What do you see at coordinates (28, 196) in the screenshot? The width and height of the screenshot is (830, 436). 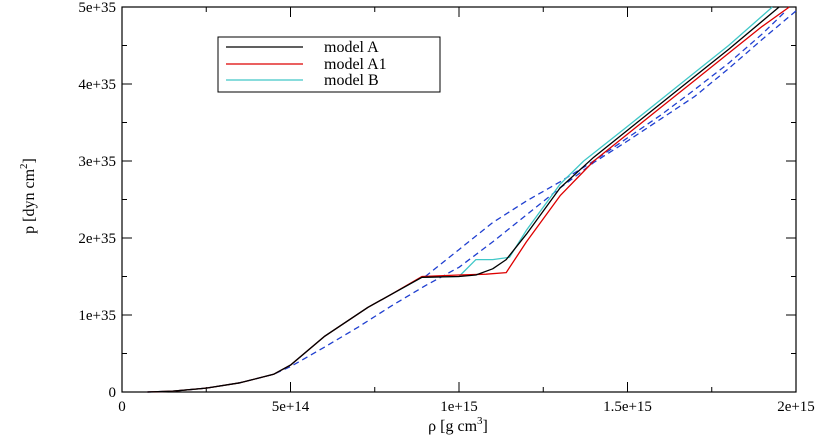 I see `y-axis-title: p [dyn cm2]` at bounding box center [28, 196].